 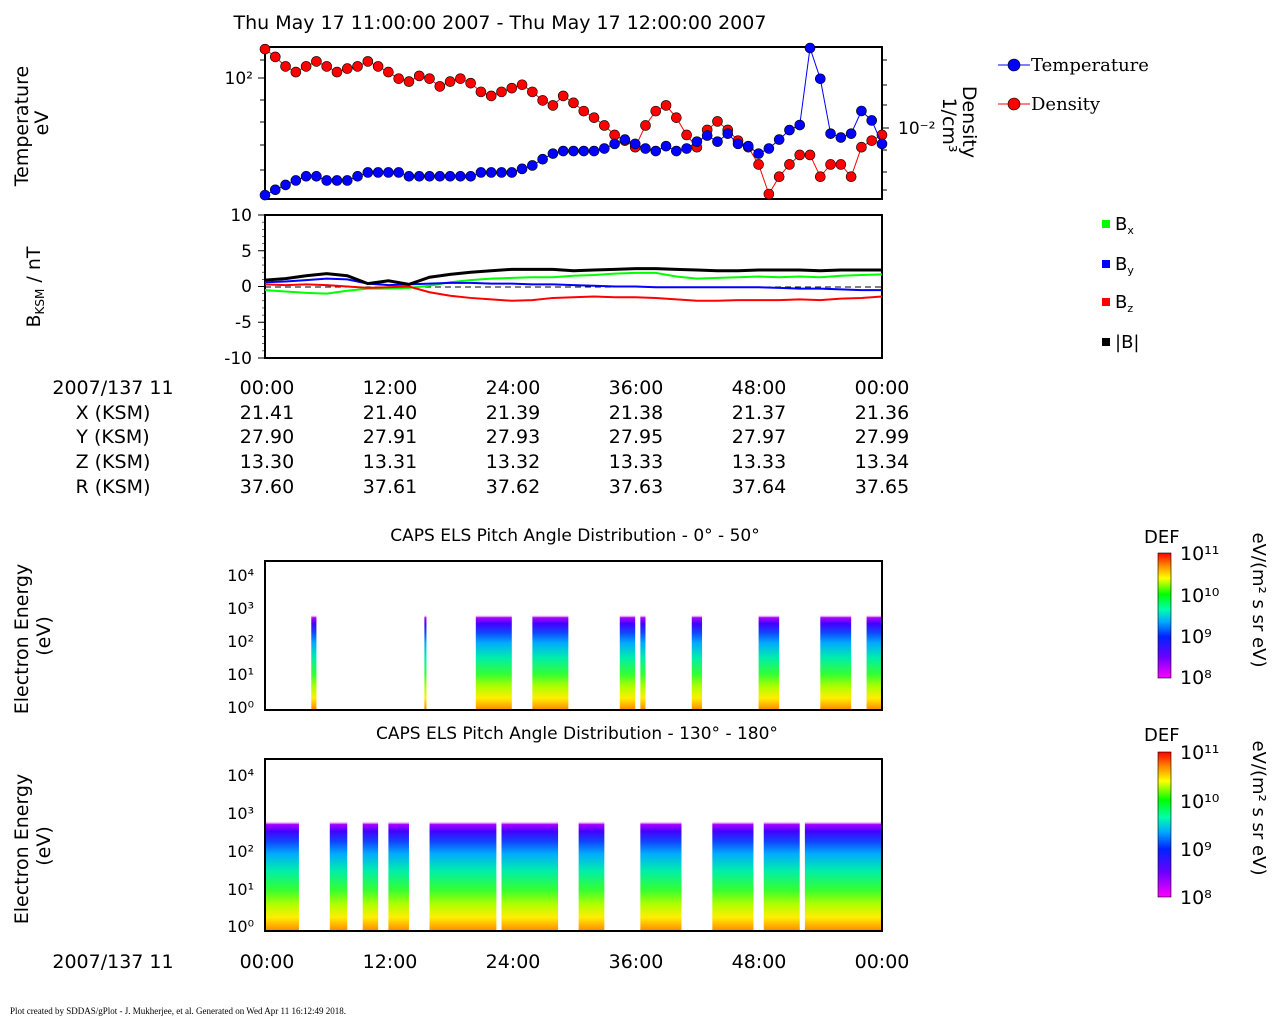 I want to click on spec2-data, so click(x=573, y=845).